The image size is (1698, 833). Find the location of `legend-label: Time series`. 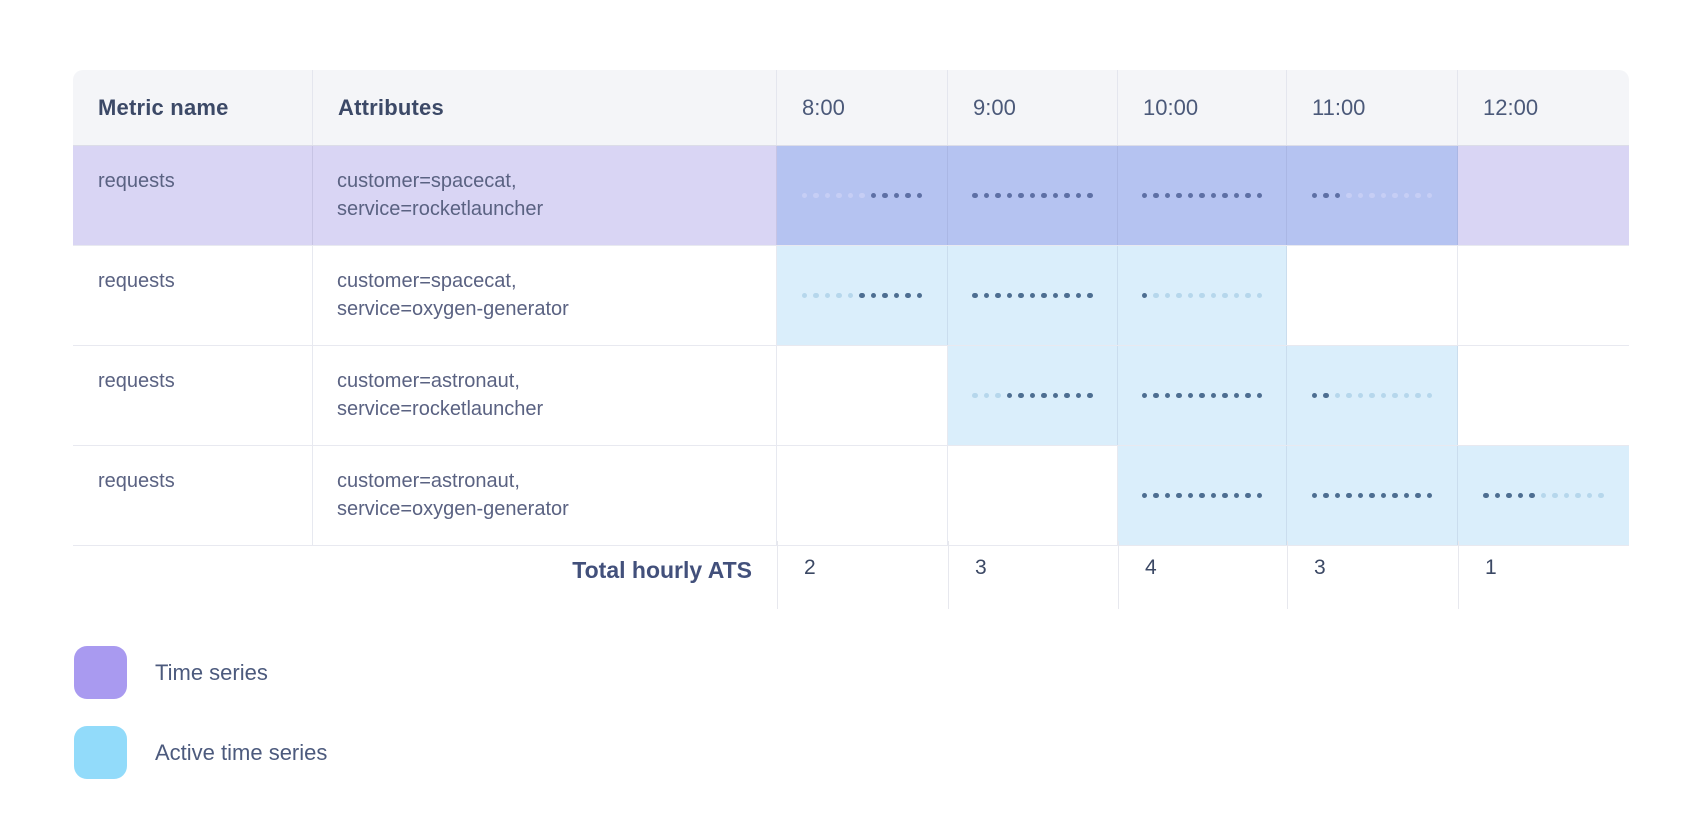

legend-label: Time series is located at coordinates (211, 672).